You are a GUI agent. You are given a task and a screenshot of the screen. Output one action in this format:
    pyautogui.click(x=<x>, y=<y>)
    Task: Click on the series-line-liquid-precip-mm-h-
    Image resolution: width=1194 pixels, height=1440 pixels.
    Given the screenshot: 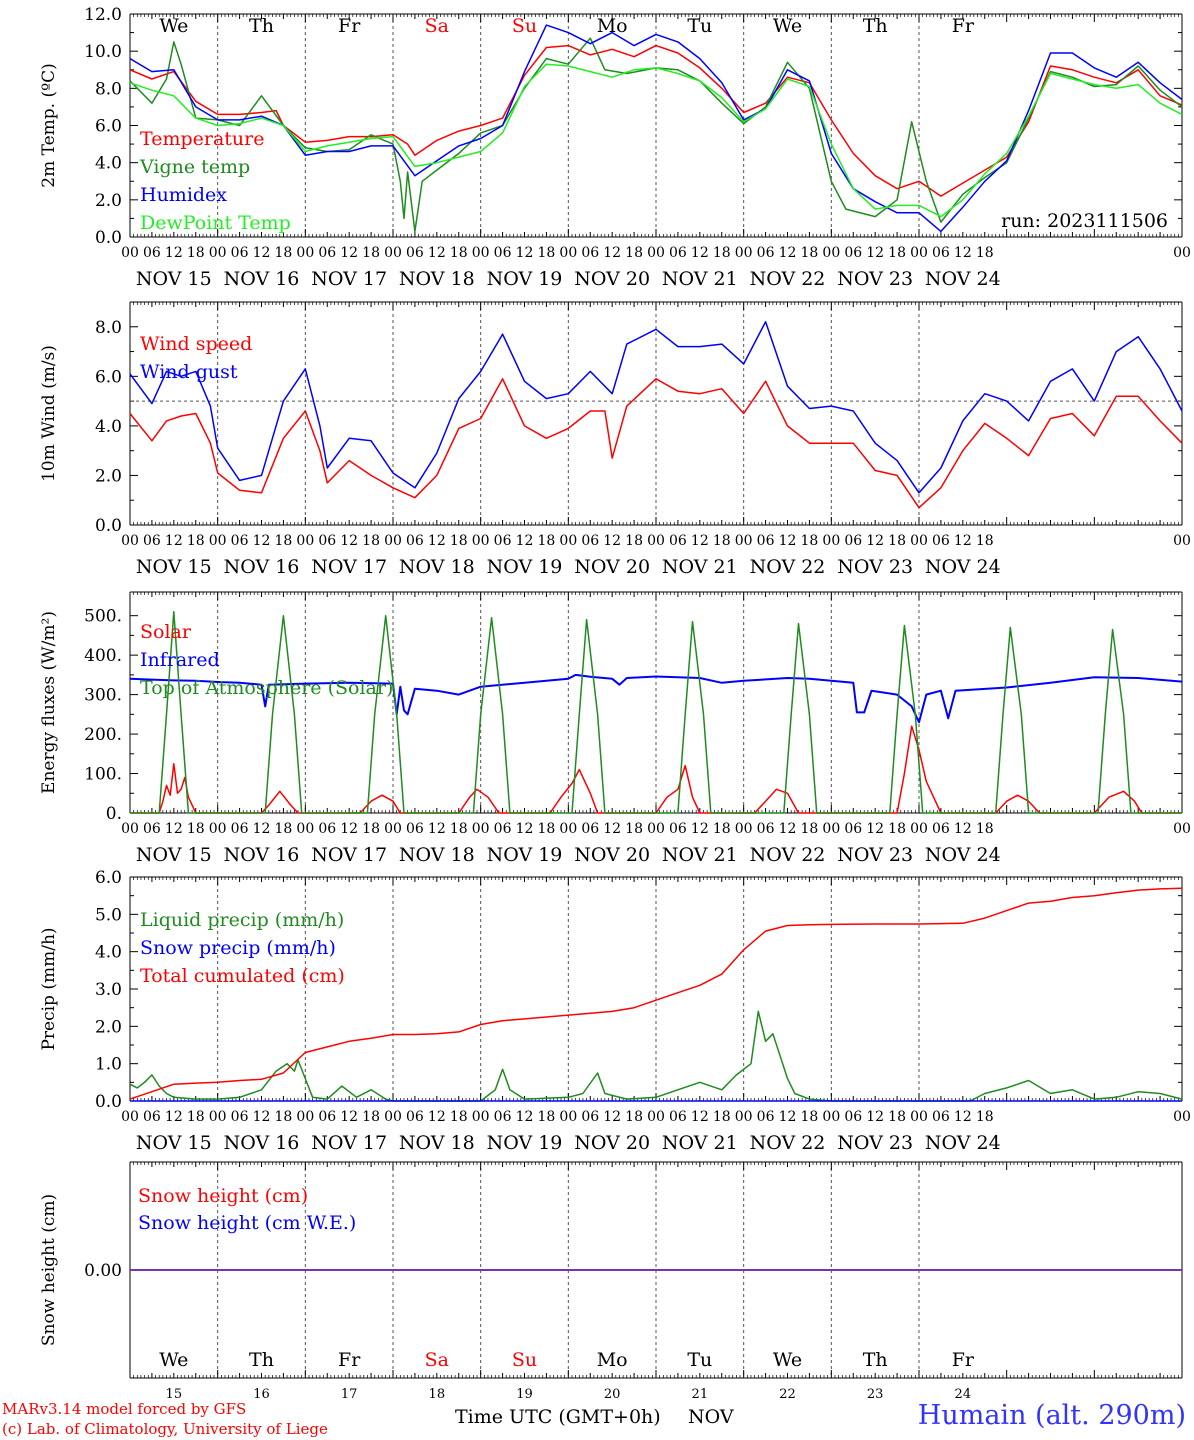 What is the action you would take?
    pyautogui.click(x=656, y=1056)
    